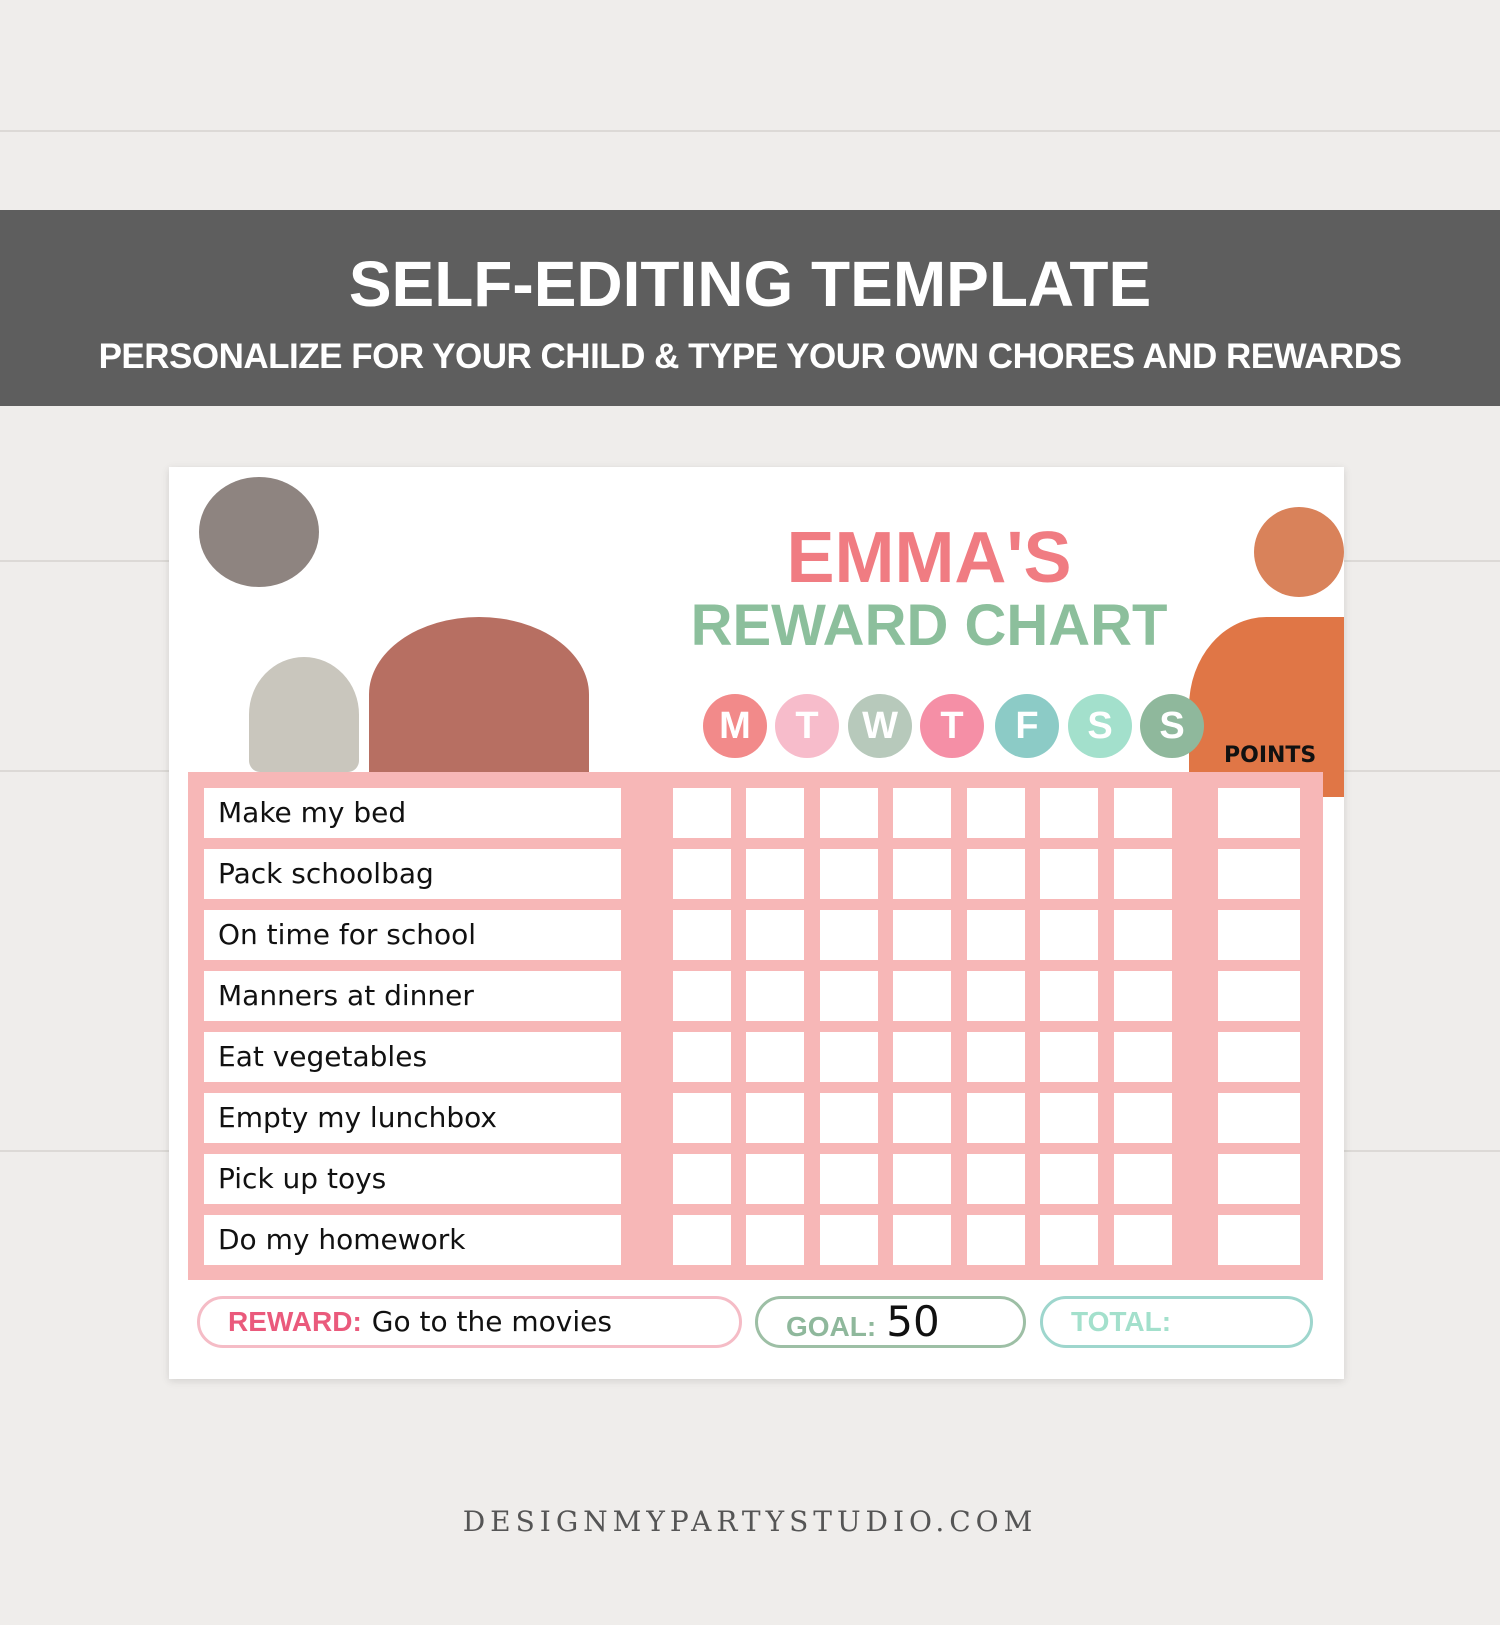 The width and height of the screenshot is (1500, 1625). What do you see at coordinates (735, 726) in the screenshot?
I see `day-circle: M` at bounding box center [735, 726].